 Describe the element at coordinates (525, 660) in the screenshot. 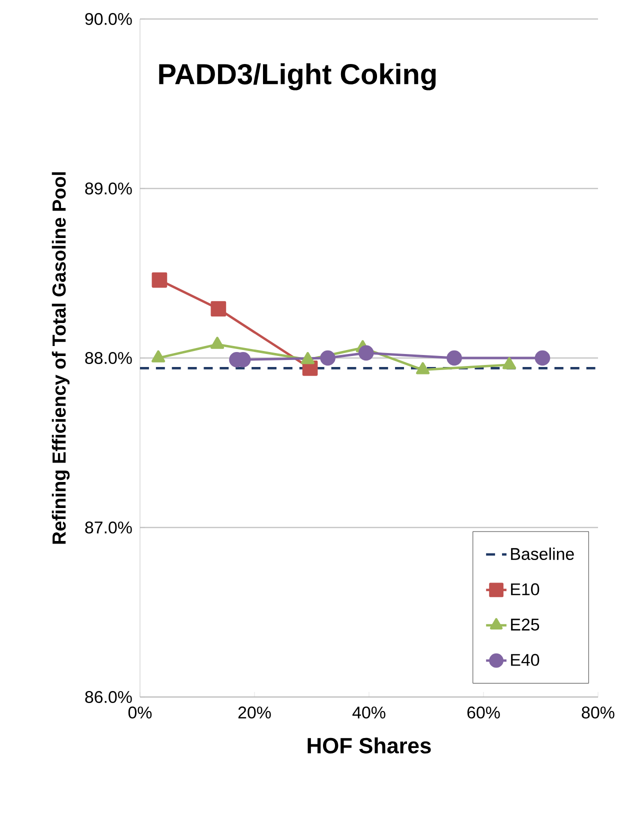

I see `legend-label: E40` at that location.